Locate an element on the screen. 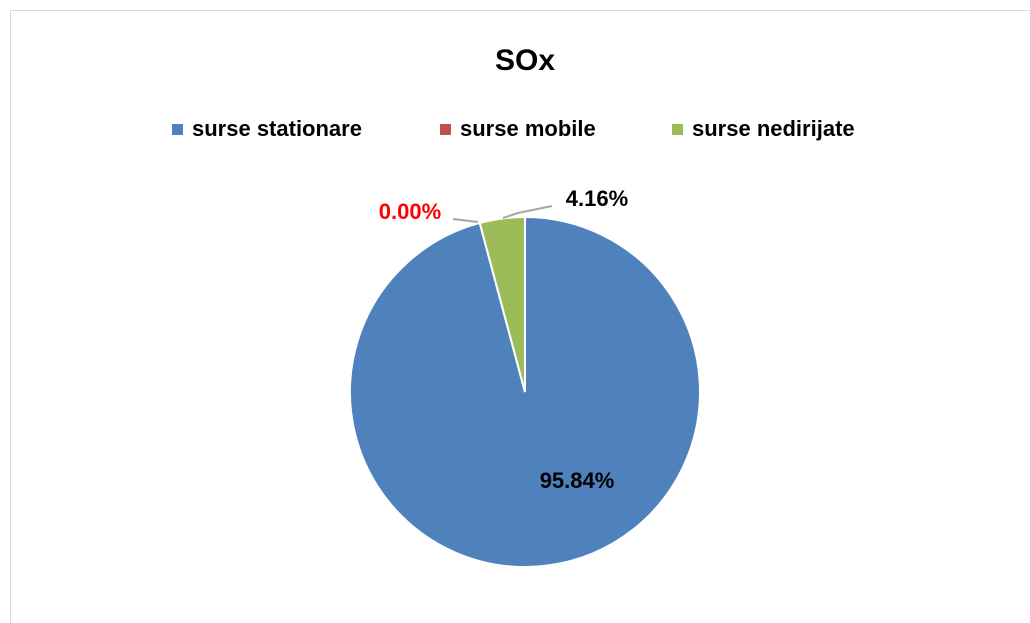  legend-label: surse stationare is located at coordinates (277, 128).